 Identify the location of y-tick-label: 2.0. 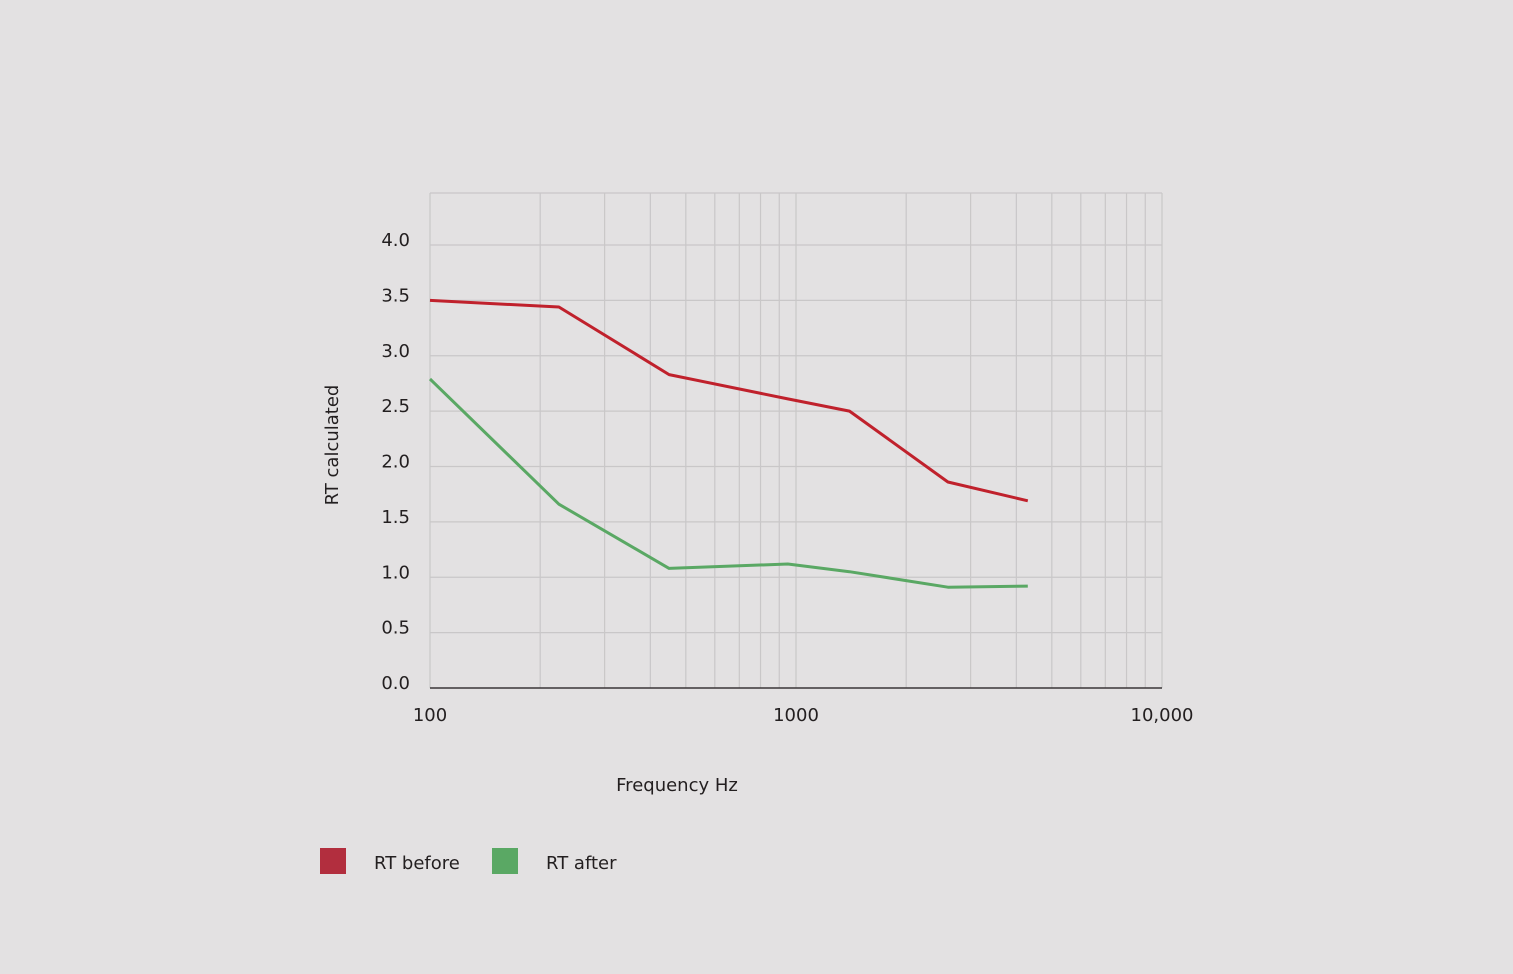
(395, 462).